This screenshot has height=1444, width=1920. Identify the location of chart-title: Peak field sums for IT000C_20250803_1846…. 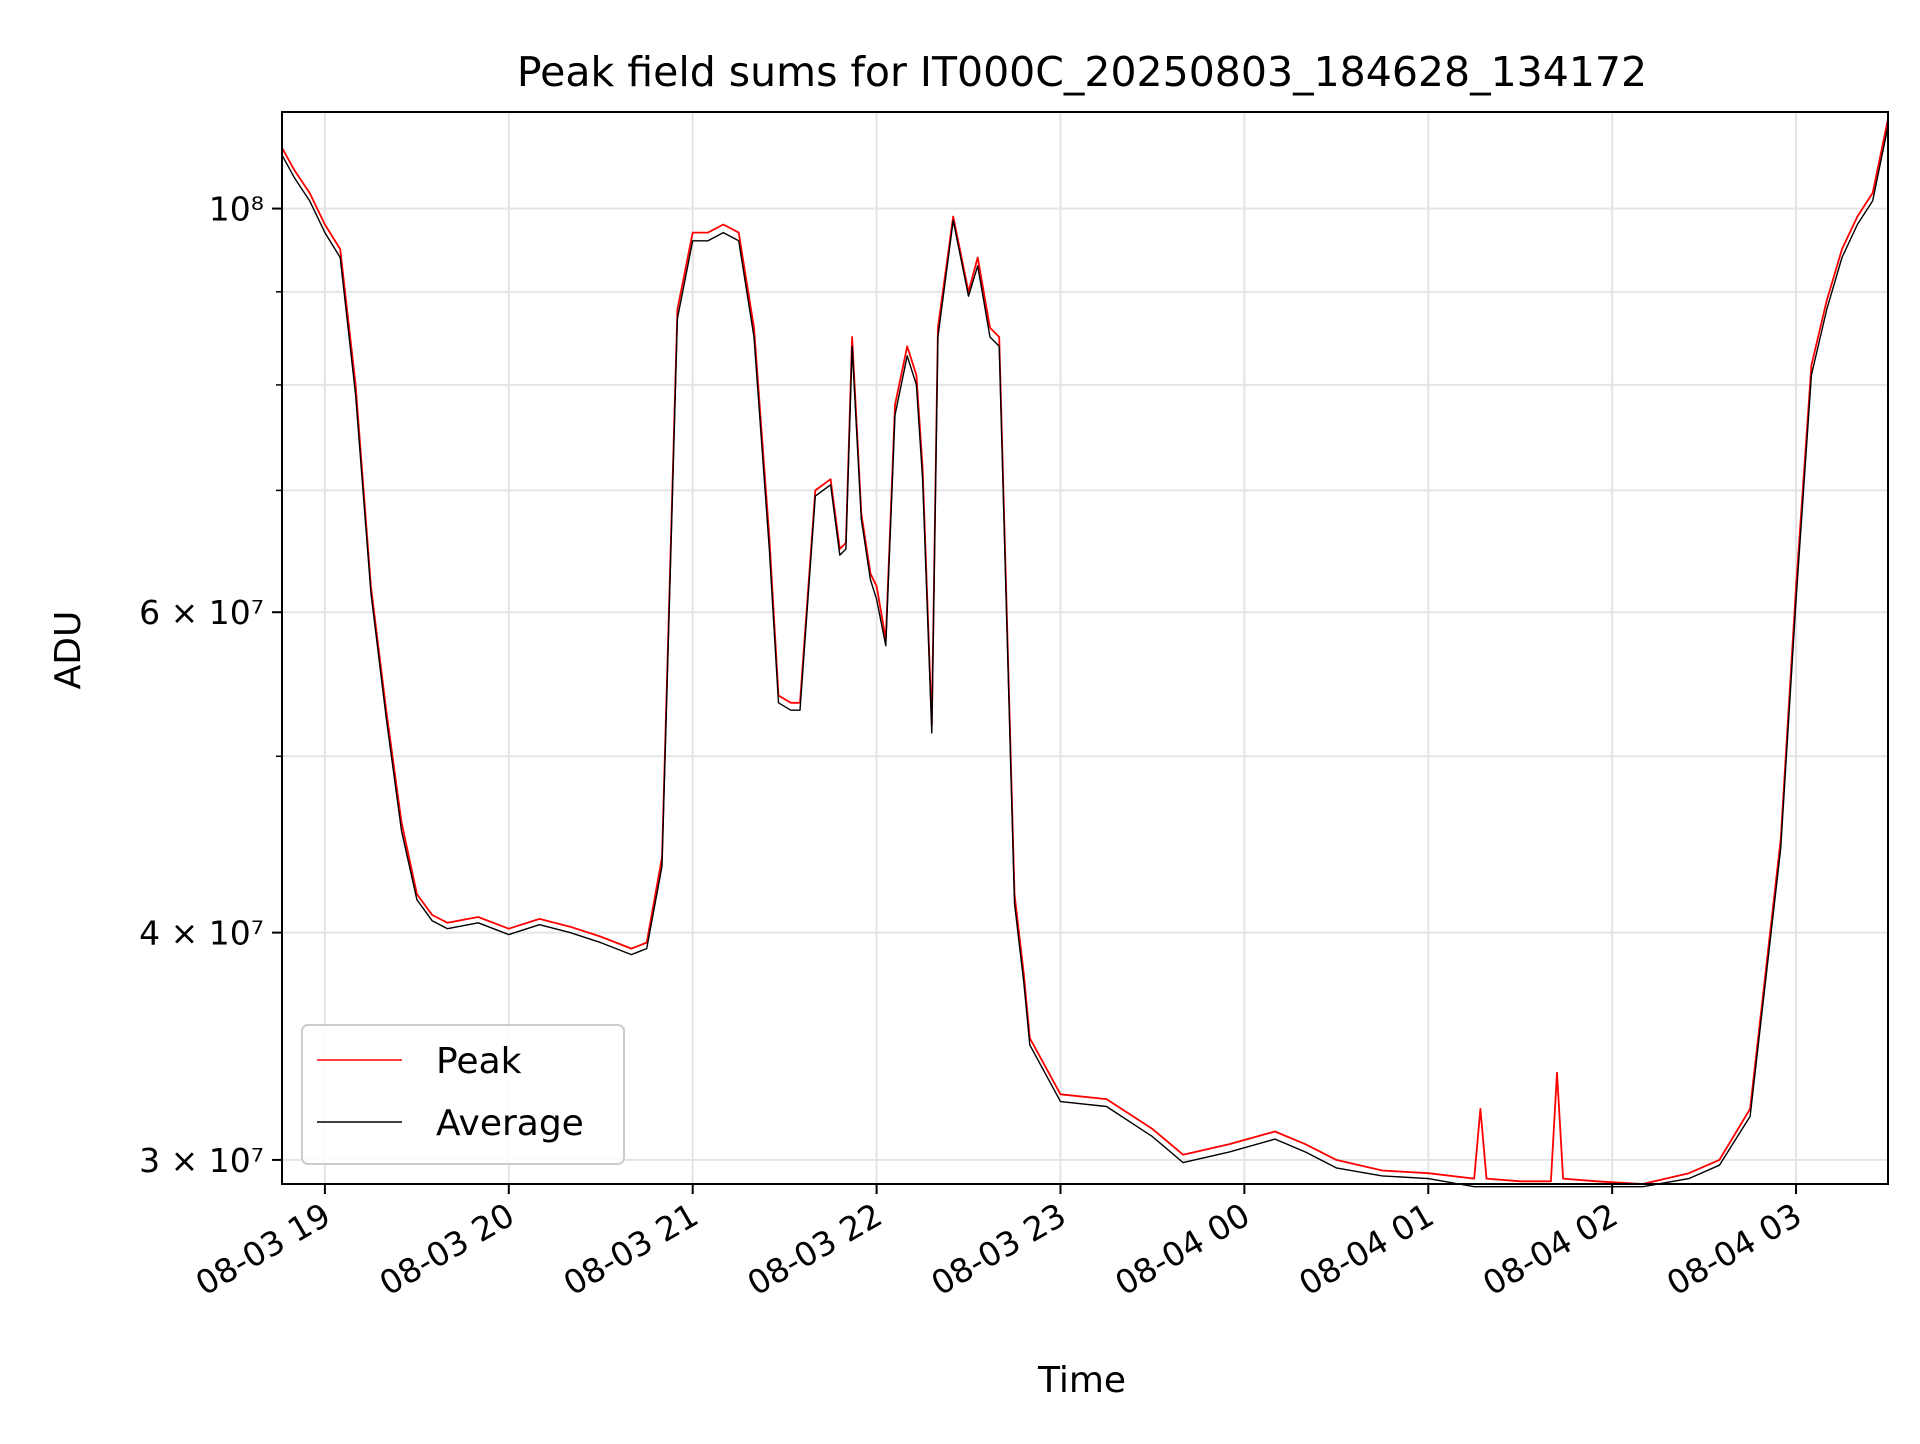
(1082, 72).